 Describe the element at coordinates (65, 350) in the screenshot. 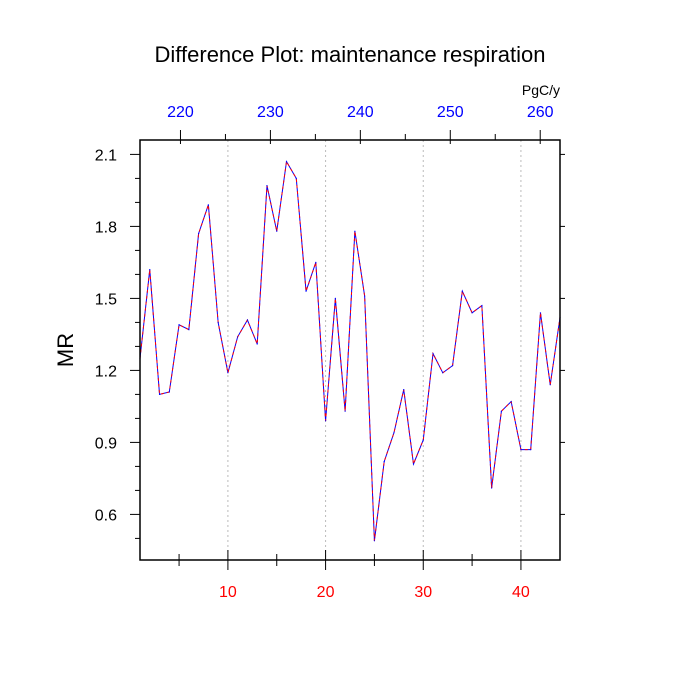

I see `y-axis-label: MR` at that location.